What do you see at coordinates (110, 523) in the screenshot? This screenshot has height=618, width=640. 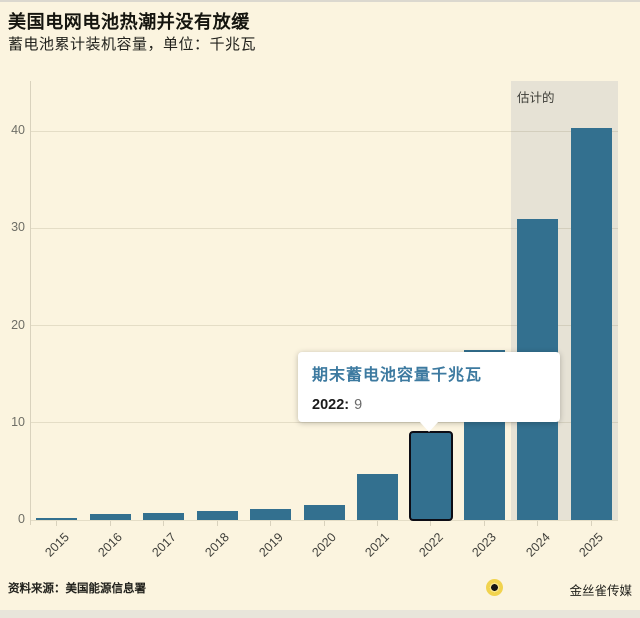 I see `x-tick-2016` at bounding box center [110, 523].